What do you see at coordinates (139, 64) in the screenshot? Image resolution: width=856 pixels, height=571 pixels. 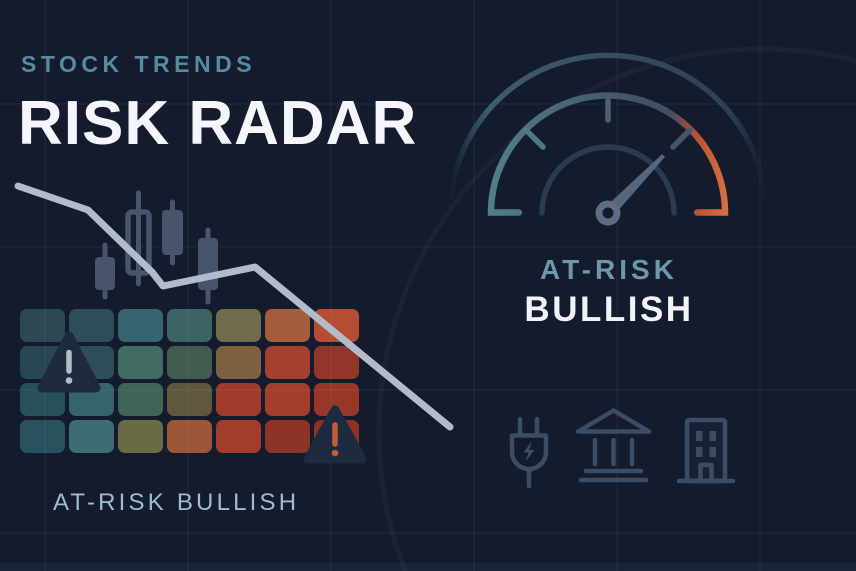 I see `kicker-label: STOCK TRENDS` at bounding box center [139, 64].